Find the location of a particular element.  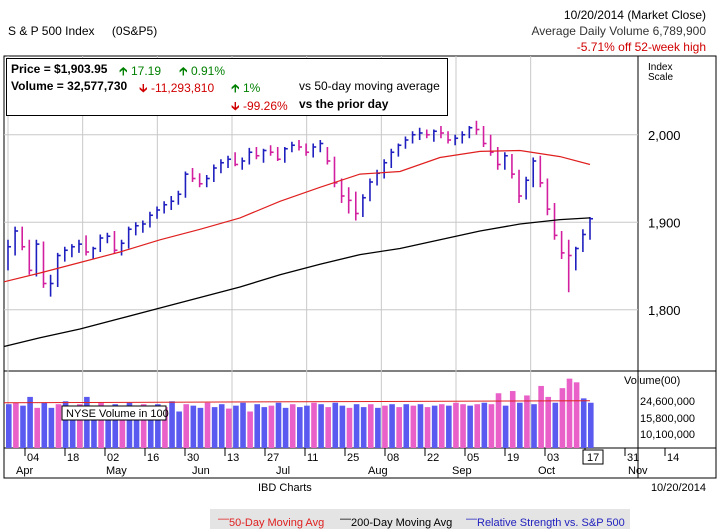

report-date: 10/20/2014 (Market Close) is located at coordinates (634, 15).